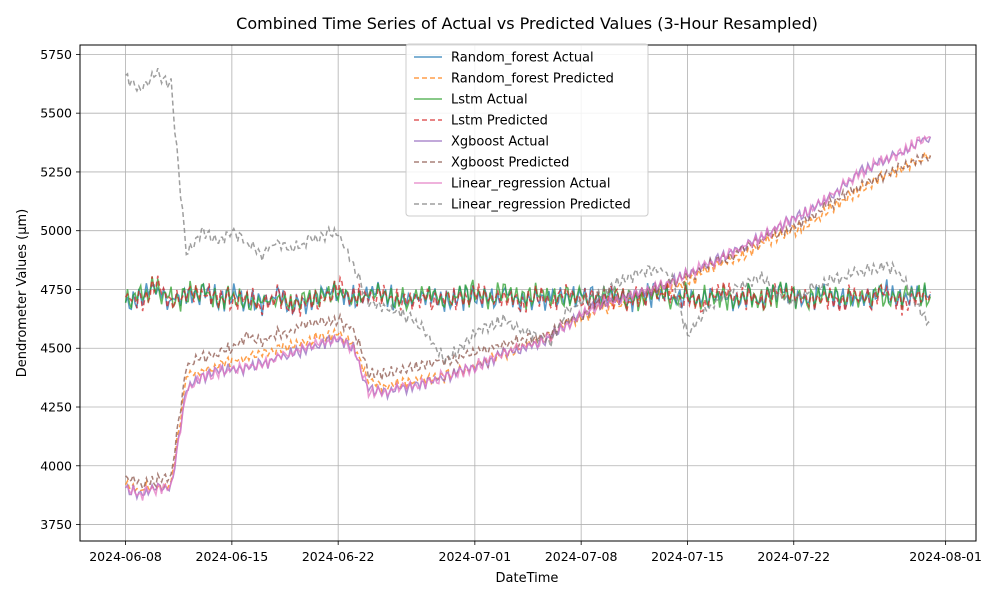 This screenshot has height=600, width=1000. Describe the element at coordinates (56, 54) in the screenshot. I see `y-tick-label: 5750` at that location.